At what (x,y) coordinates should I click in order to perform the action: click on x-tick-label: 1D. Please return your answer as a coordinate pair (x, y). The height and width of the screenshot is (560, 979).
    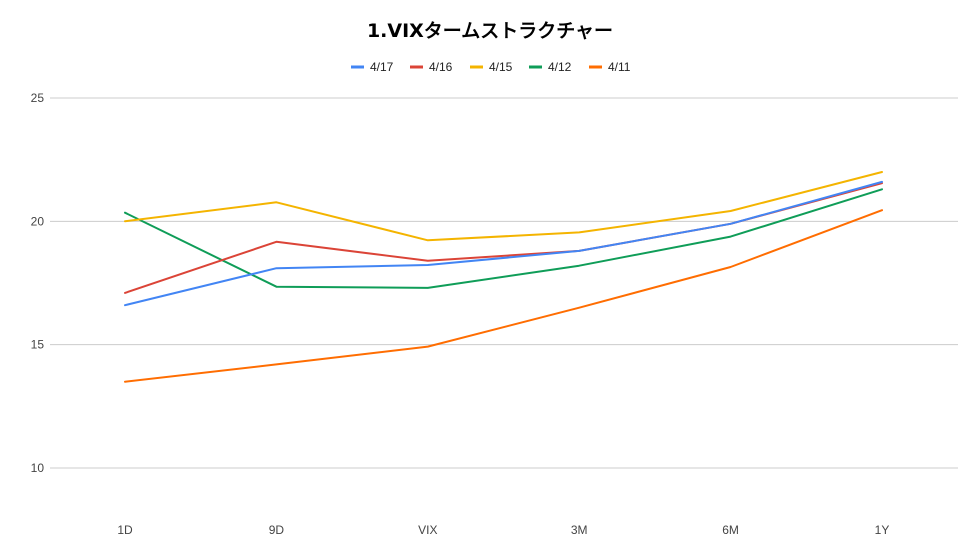
    Looking at the image, I should click on (125, 530).